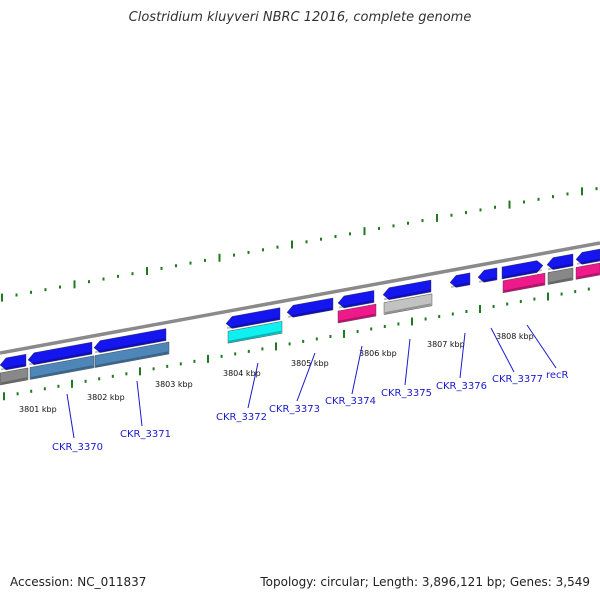 The width and height of the screenshot is (600, 600). I want to click on gene-label: recR, so click(557, 375).